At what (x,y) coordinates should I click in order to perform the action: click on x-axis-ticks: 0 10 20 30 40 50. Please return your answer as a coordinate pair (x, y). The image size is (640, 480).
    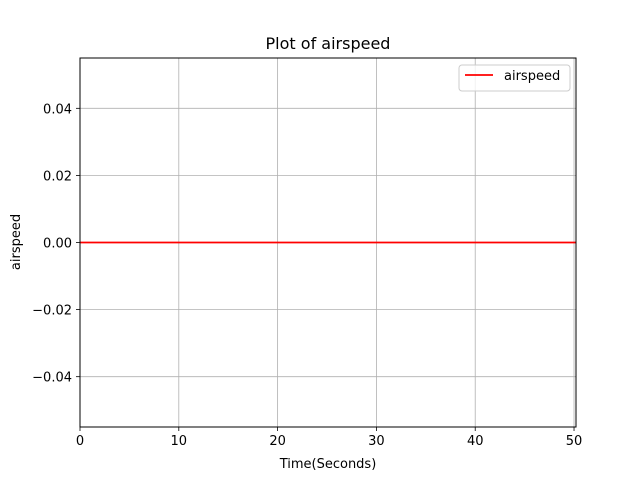
    Looking at the image, I should click on (329, 438).